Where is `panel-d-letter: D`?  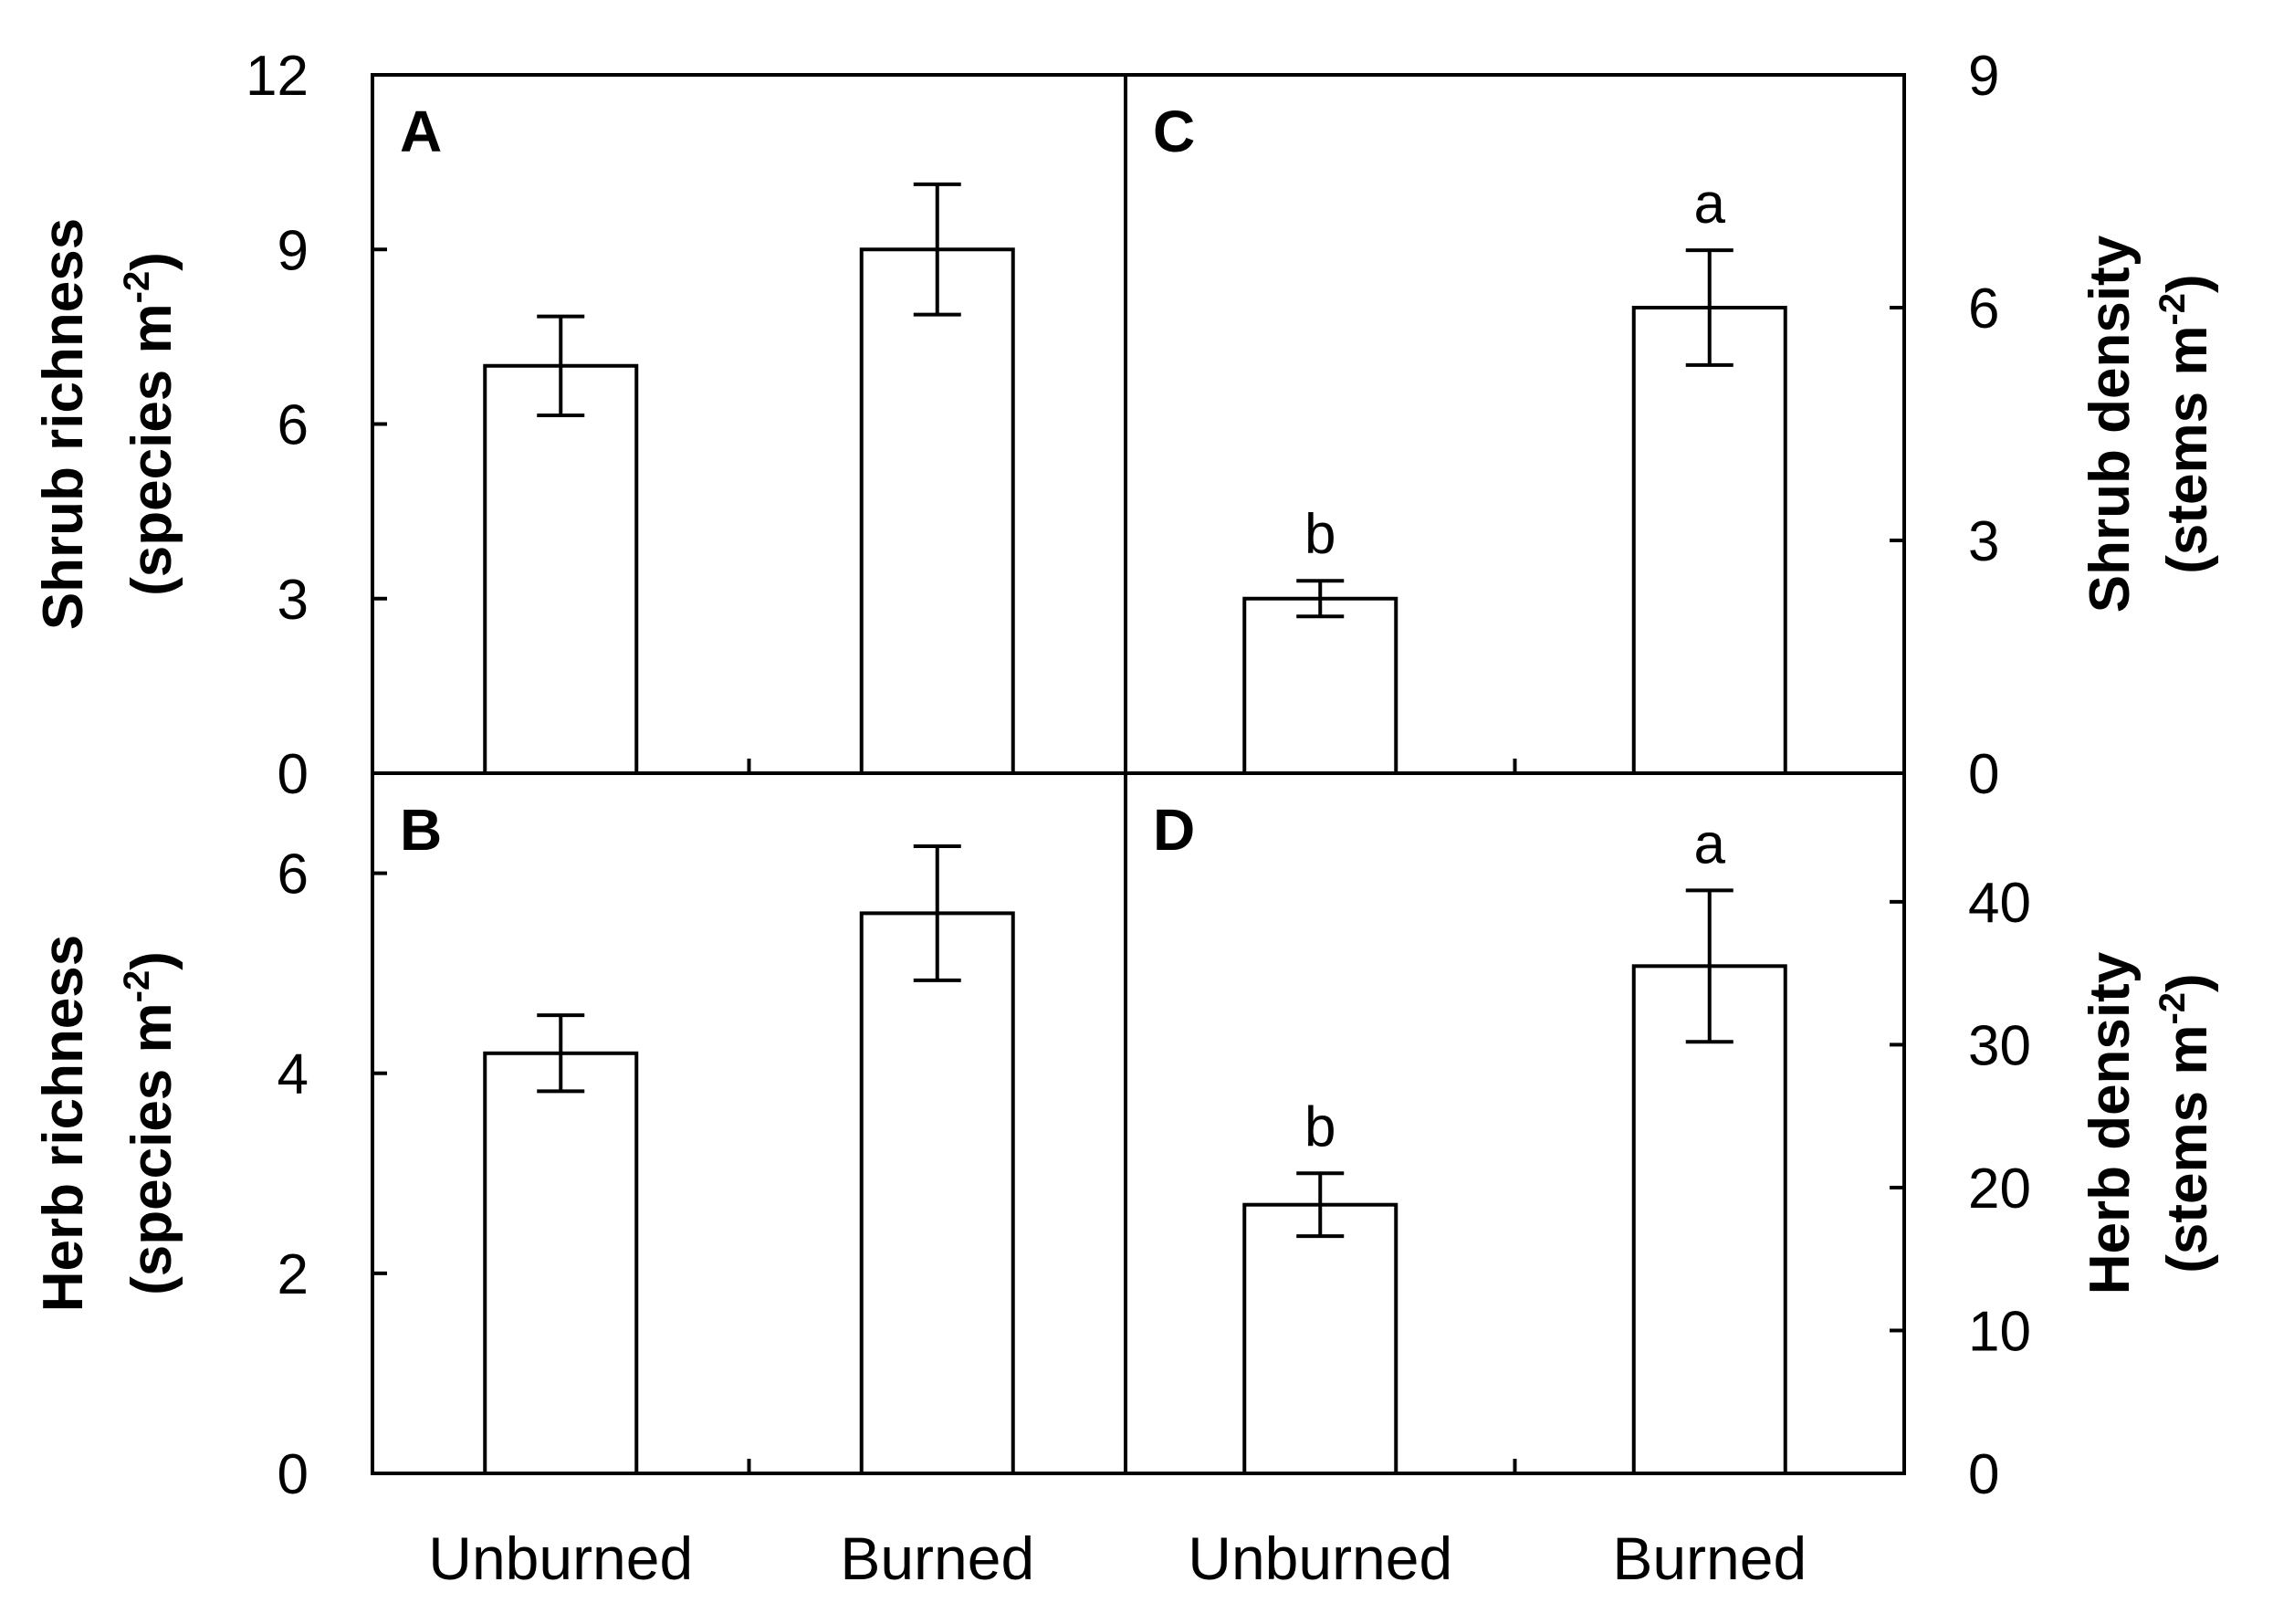 panel-d-letter: D is located at coordinates (1174, 830).